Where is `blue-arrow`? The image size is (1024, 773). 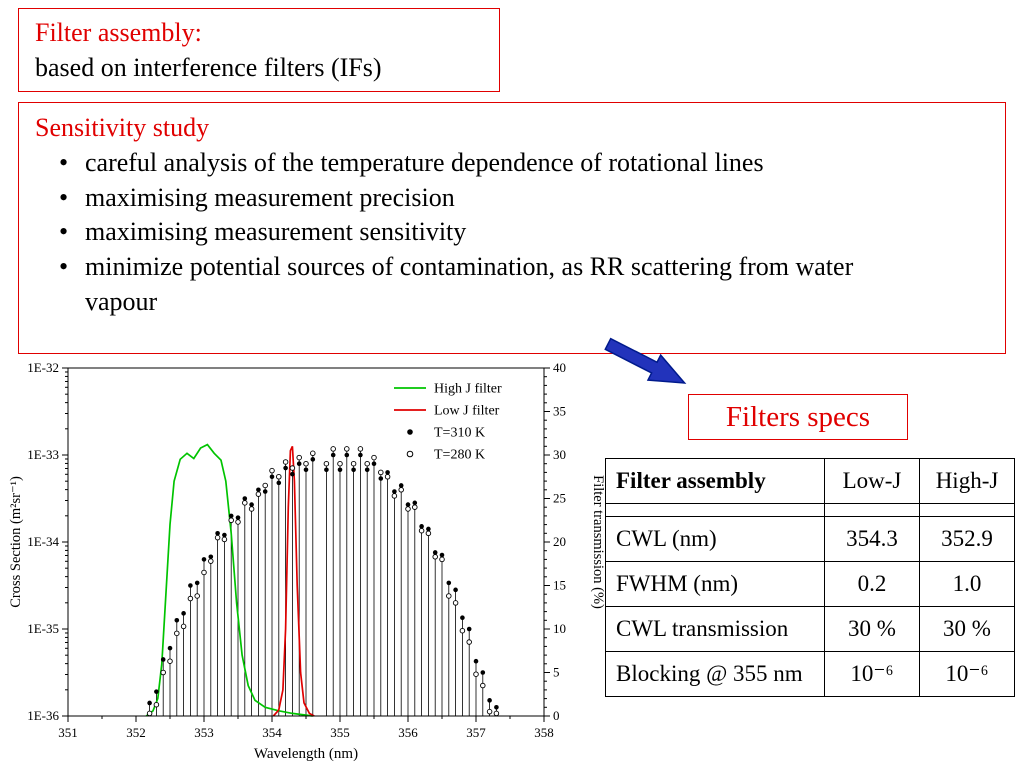
blue-arrow is located at coordinates (652, 363).